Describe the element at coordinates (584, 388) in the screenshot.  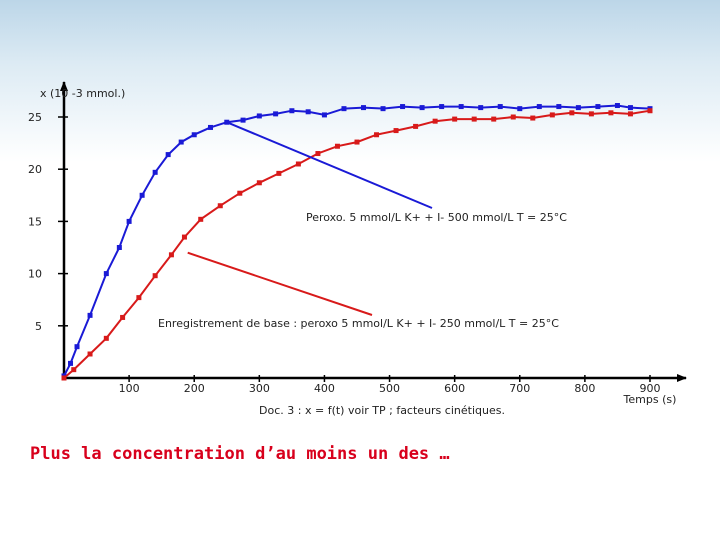
I see `x-tick-label: 800` at that location.